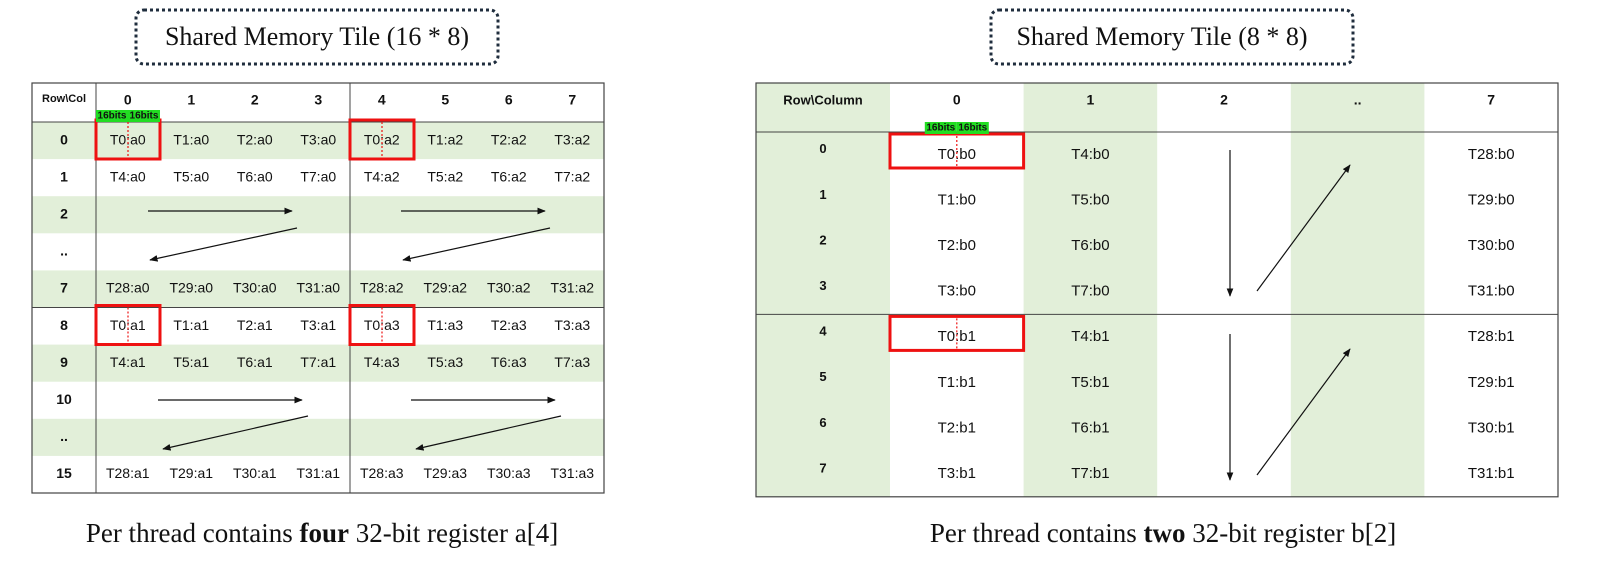 The image size is (1600, 581). Describe the element at coordinates (255, 325) in the screenshot. I see `cell: T2:a1` at that location.